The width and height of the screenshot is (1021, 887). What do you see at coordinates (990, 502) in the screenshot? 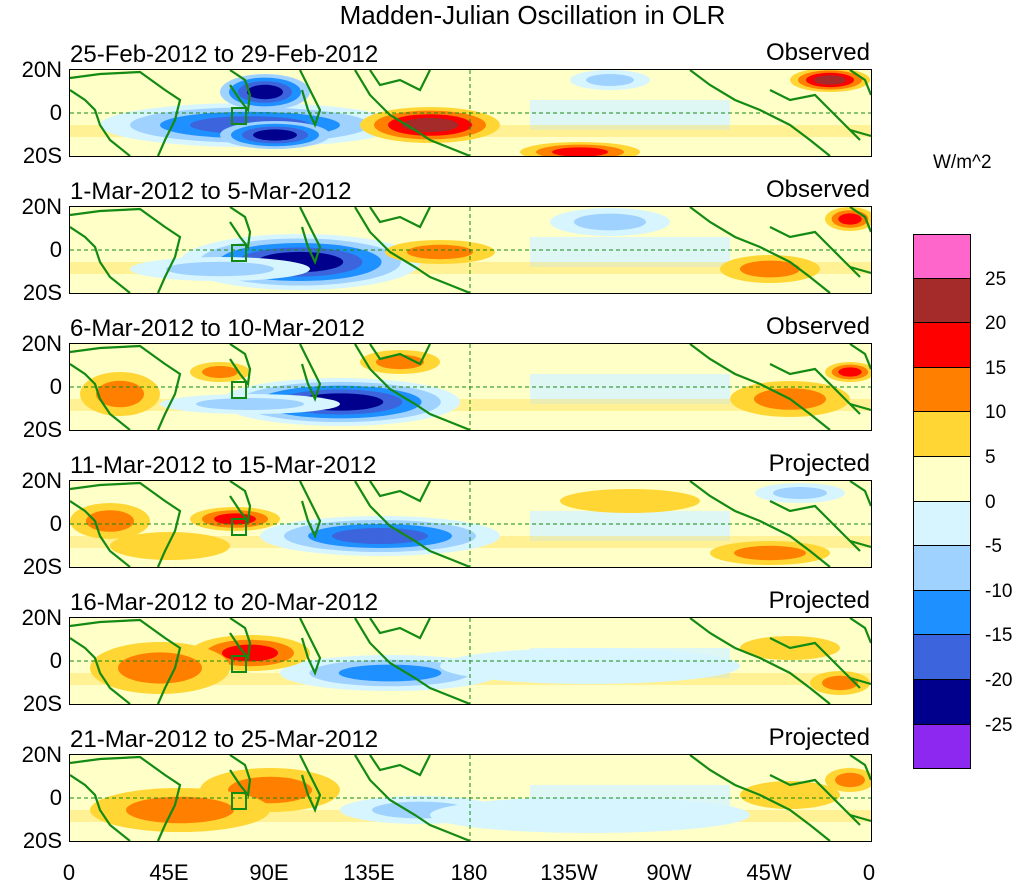
I see `colorbar-level-label: 0` at bounding box center [990, 502].